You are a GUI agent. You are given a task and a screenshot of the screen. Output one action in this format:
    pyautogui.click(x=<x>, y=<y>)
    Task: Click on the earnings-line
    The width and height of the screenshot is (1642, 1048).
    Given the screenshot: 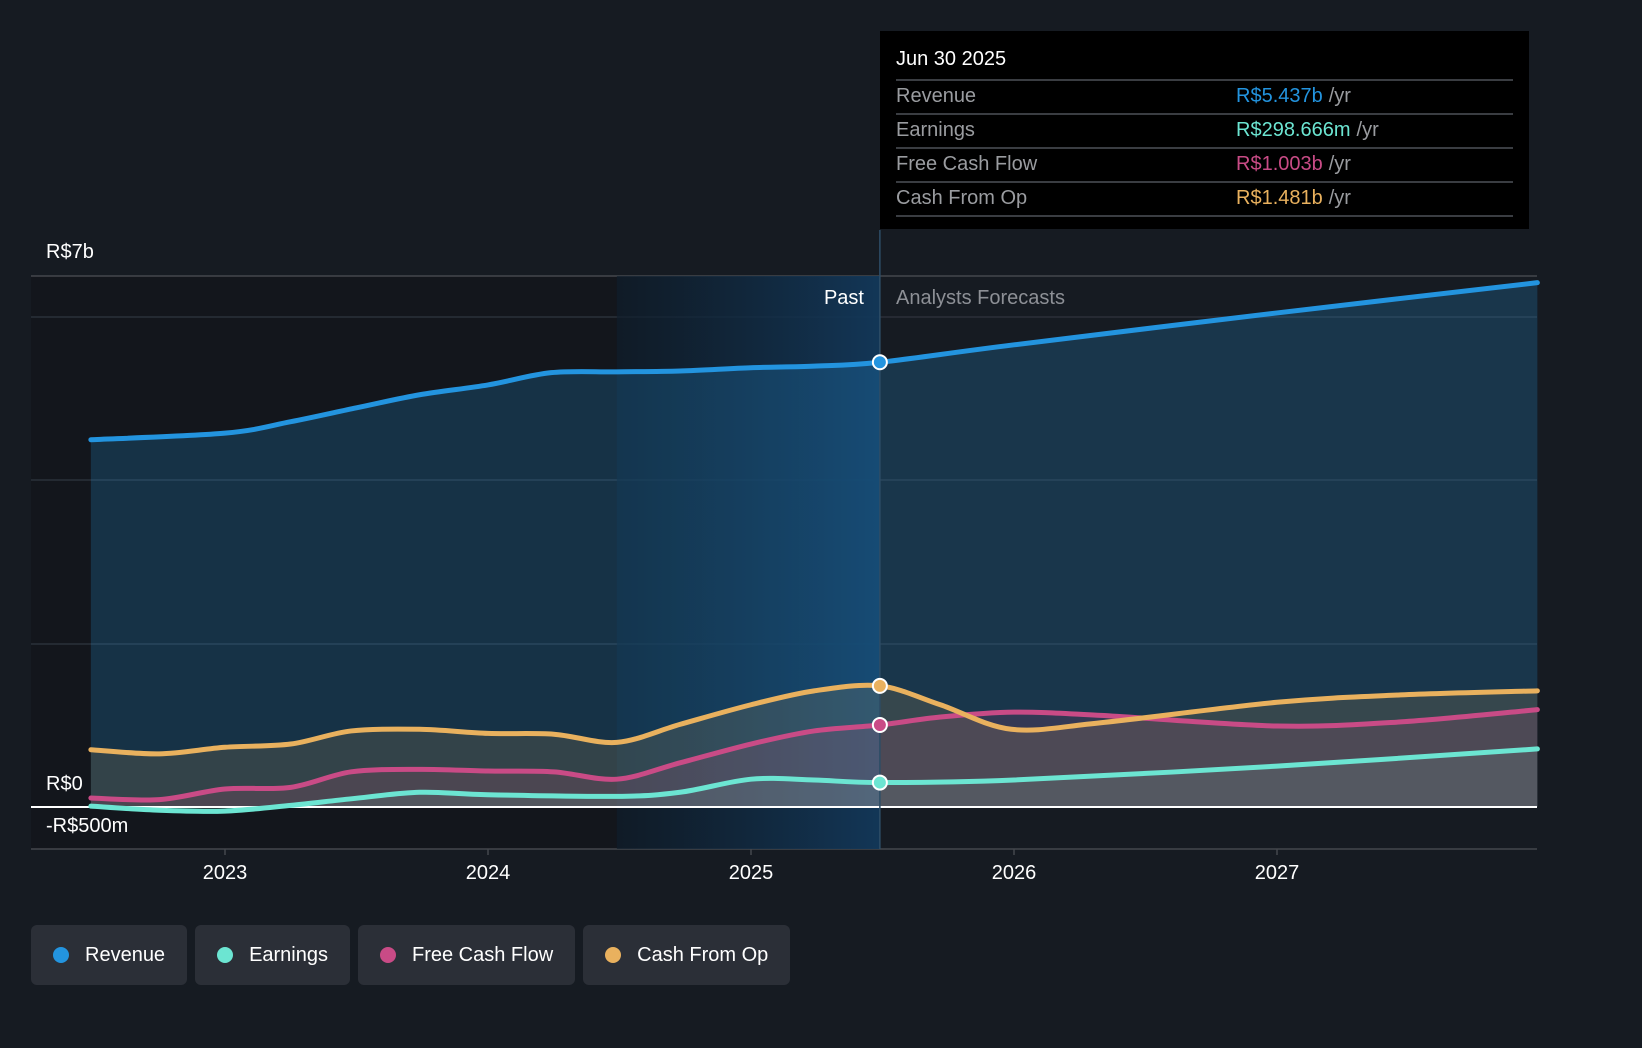 What is the action you would take?
    pyautogui.click(x=814, y=780)
    